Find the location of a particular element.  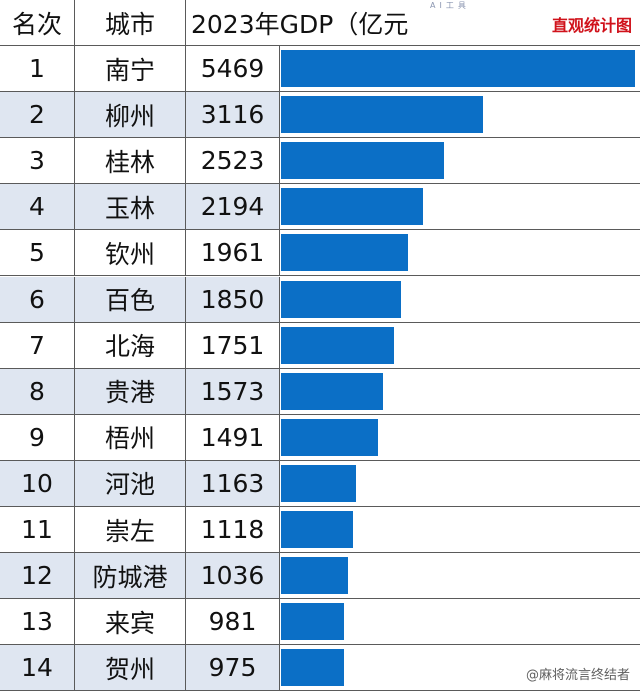

rank-cell: 4 is located at coordinates (37, 207).